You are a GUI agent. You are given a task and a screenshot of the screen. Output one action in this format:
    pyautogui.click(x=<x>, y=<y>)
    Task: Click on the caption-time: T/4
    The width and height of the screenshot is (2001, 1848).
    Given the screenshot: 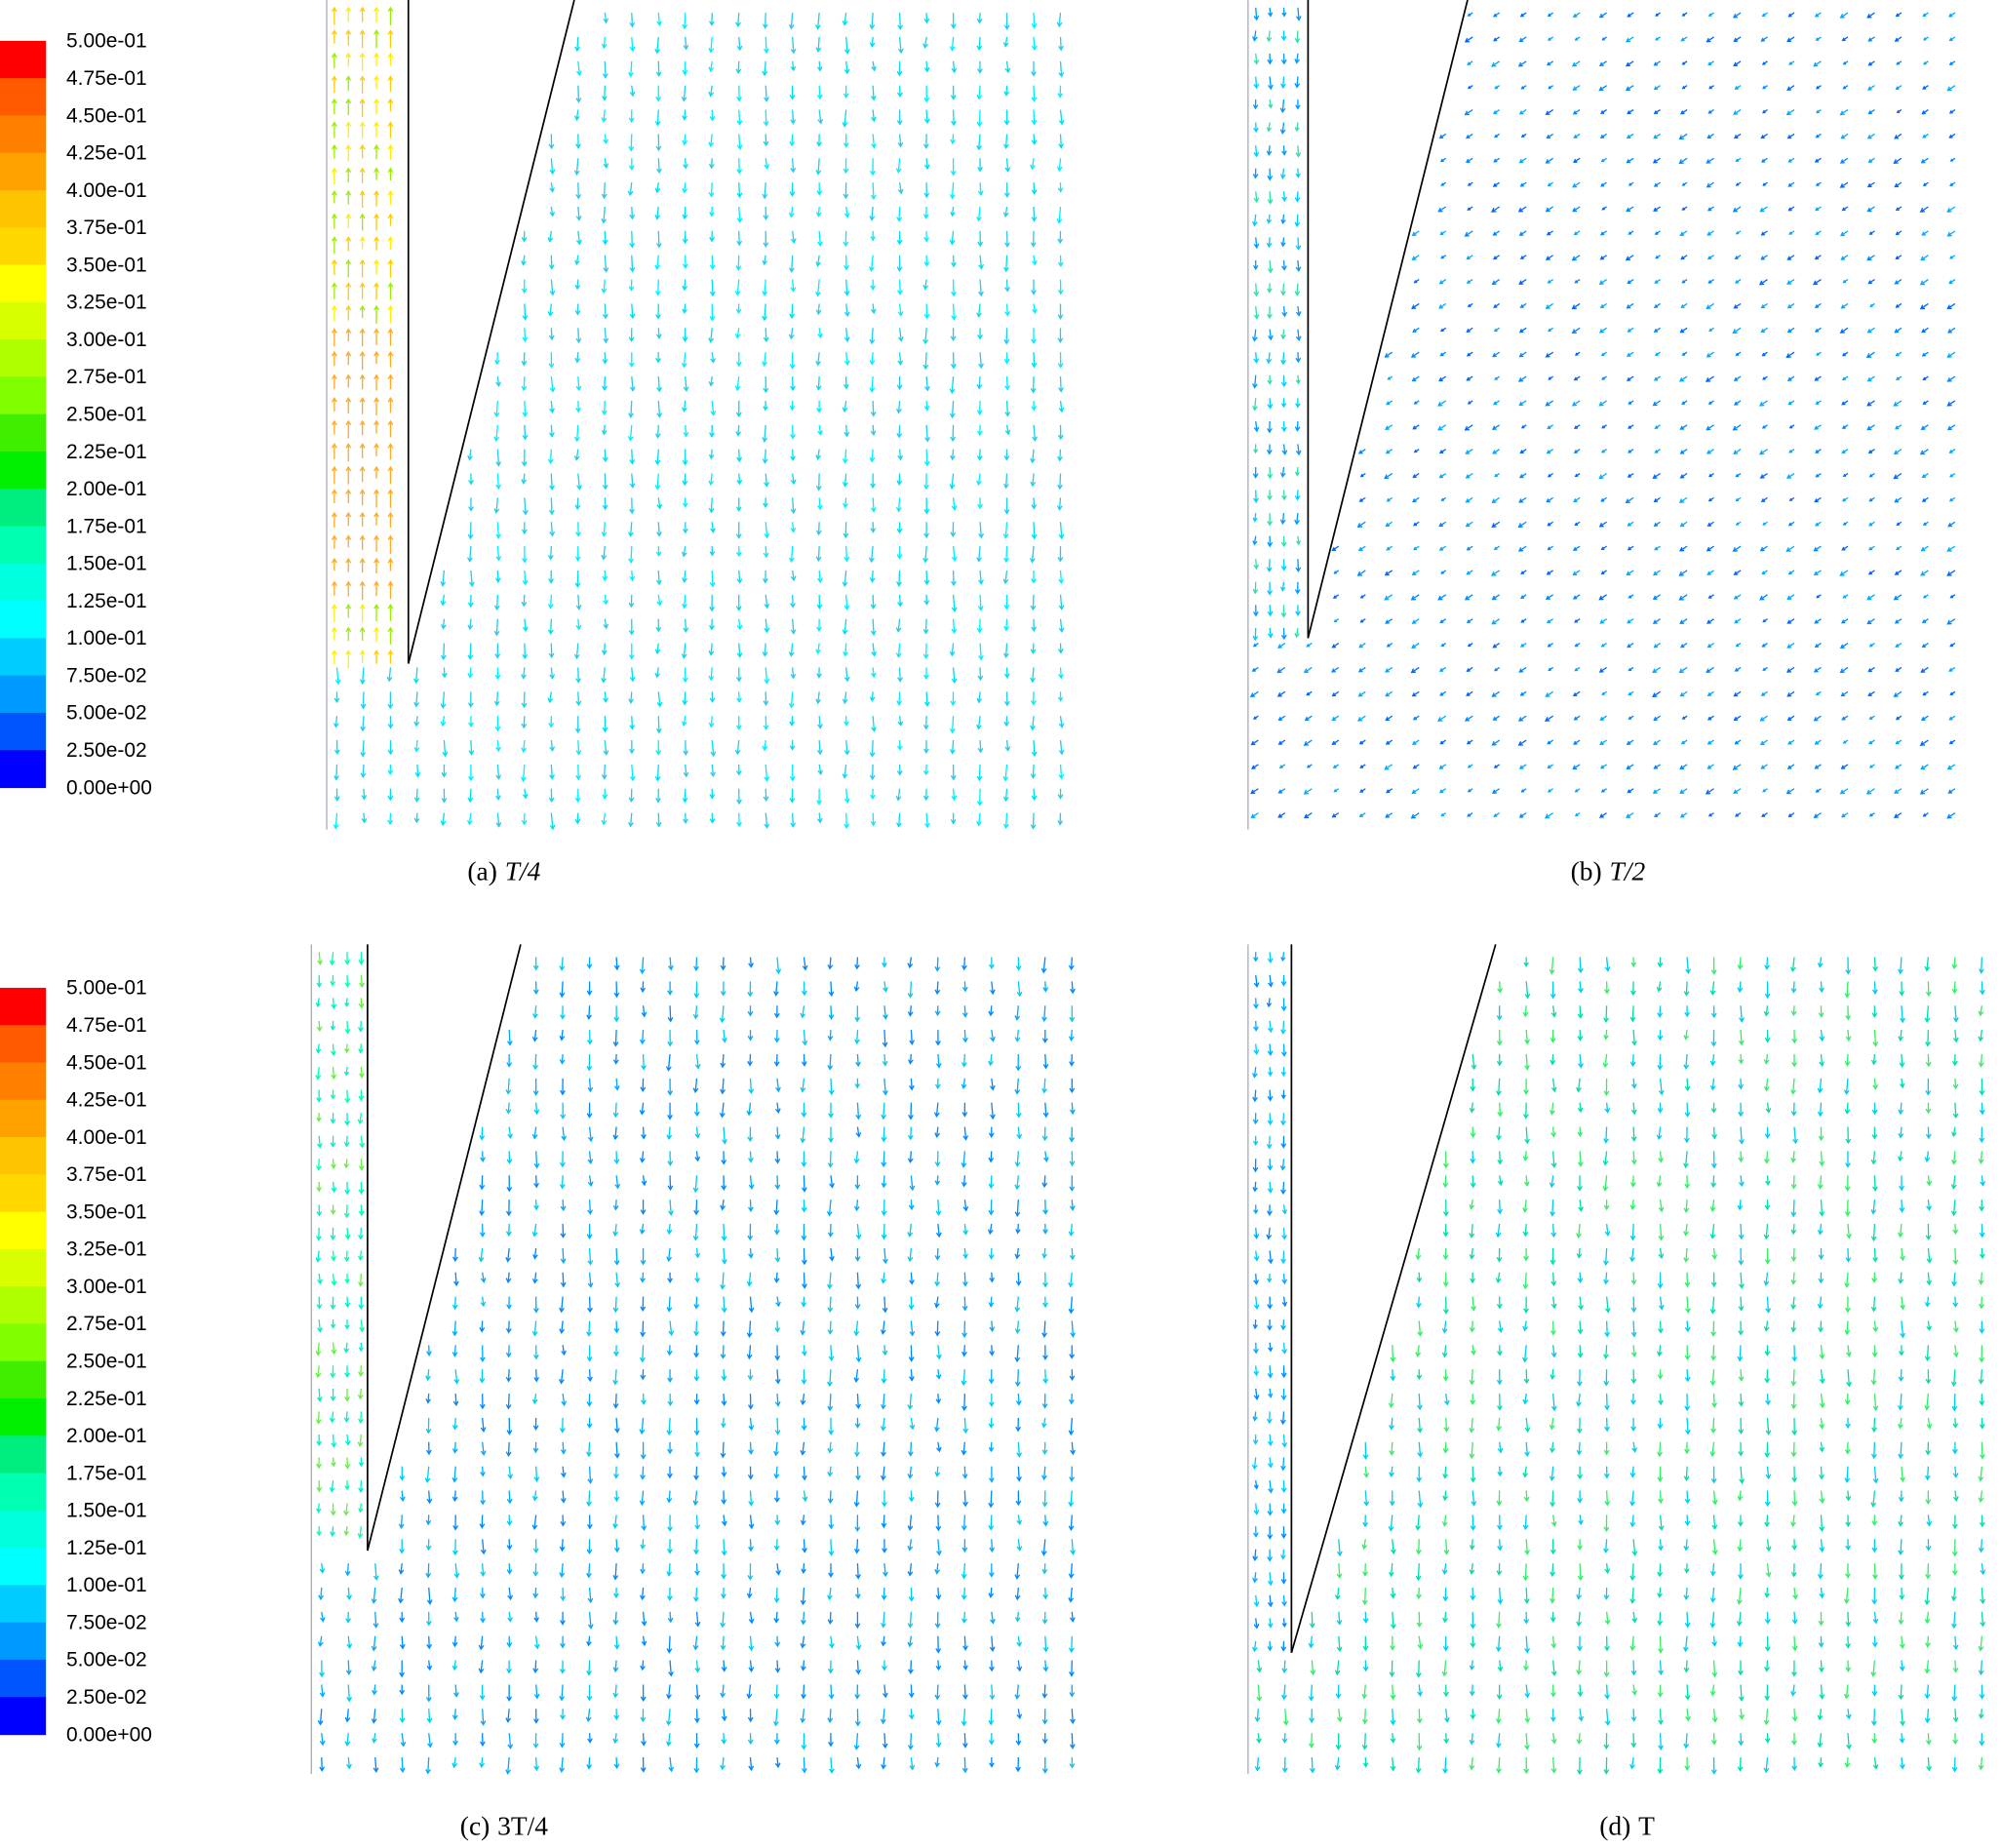 What is the action you would take?
    pyautogui.click(x=523, y=871)
    